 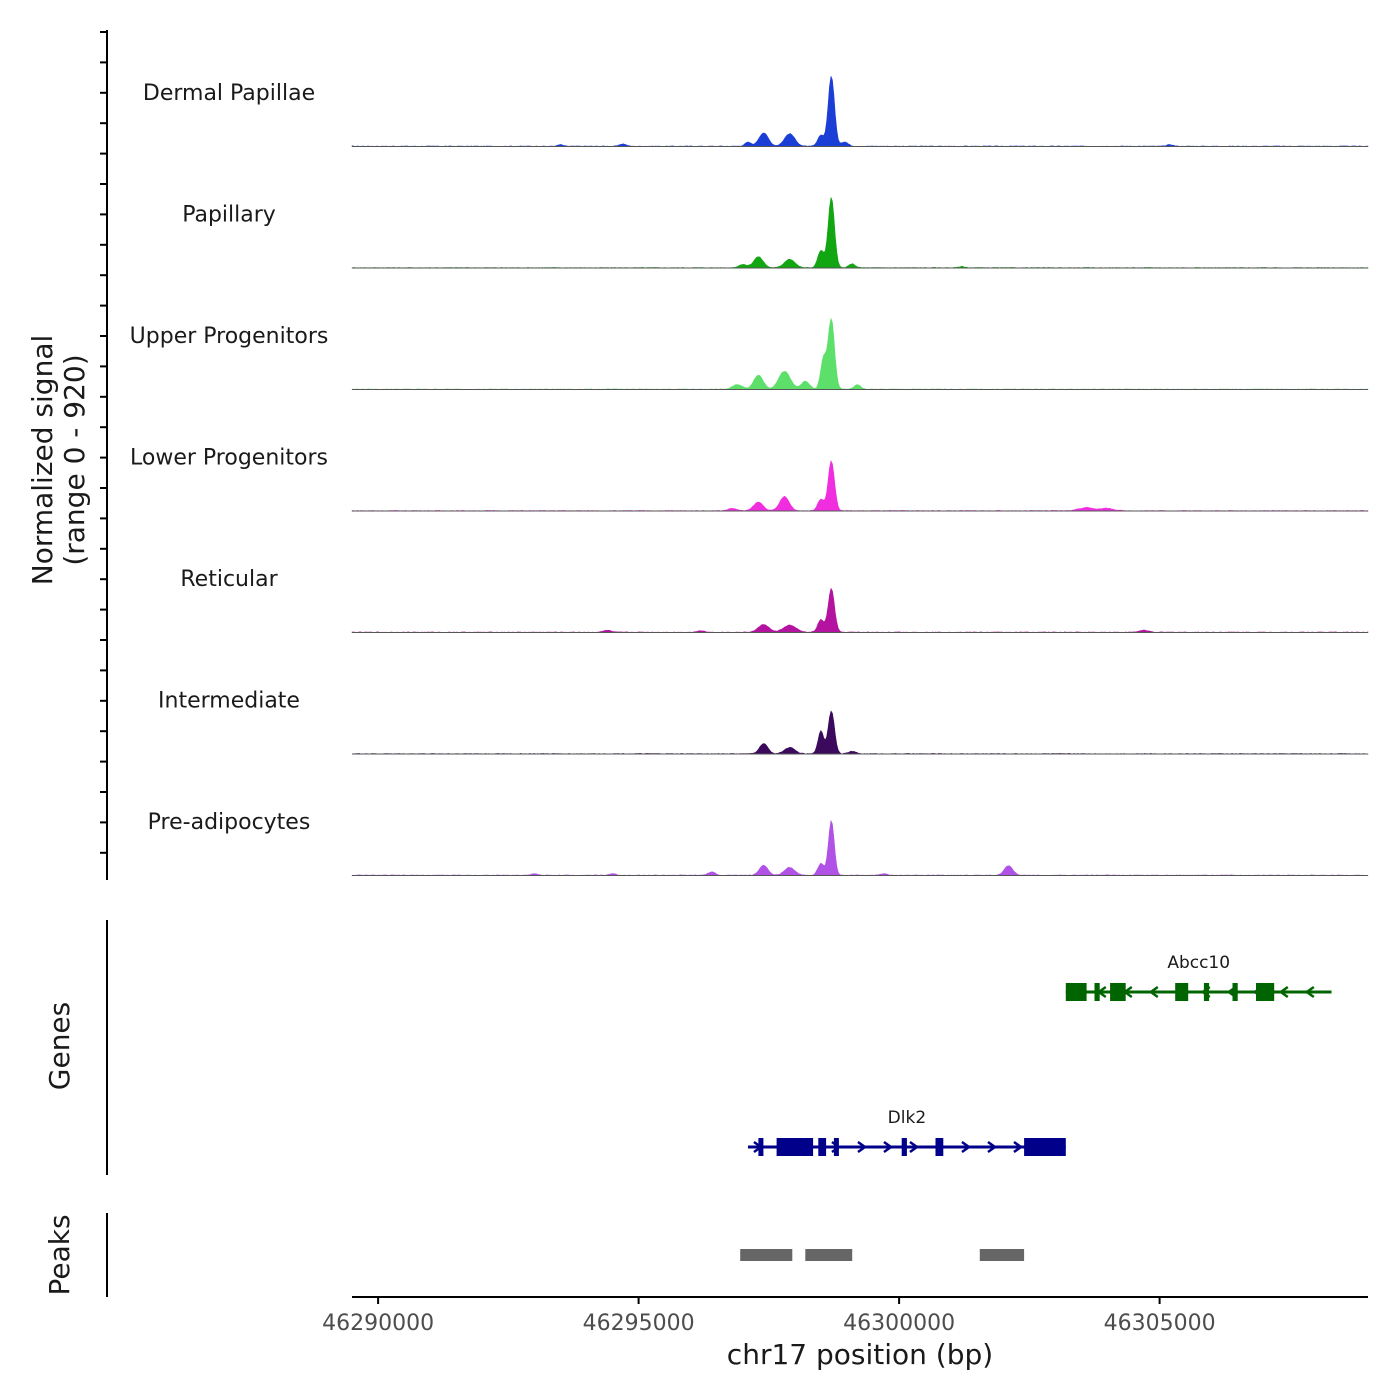 What do you see at coordinates (1039, 1054) in the screenshot?
I see `gene-models: Abcc10 Dlk2` at bounding box center [1039, 1054].